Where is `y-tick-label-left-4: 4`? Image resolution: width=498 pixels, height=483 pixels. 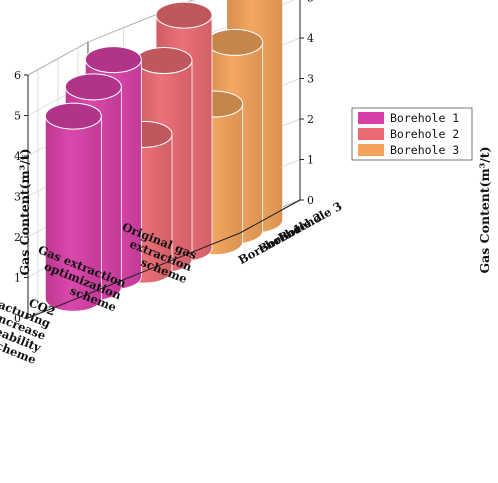 y-tick-label-left-4: 4 is located at coordinates (17, 156).